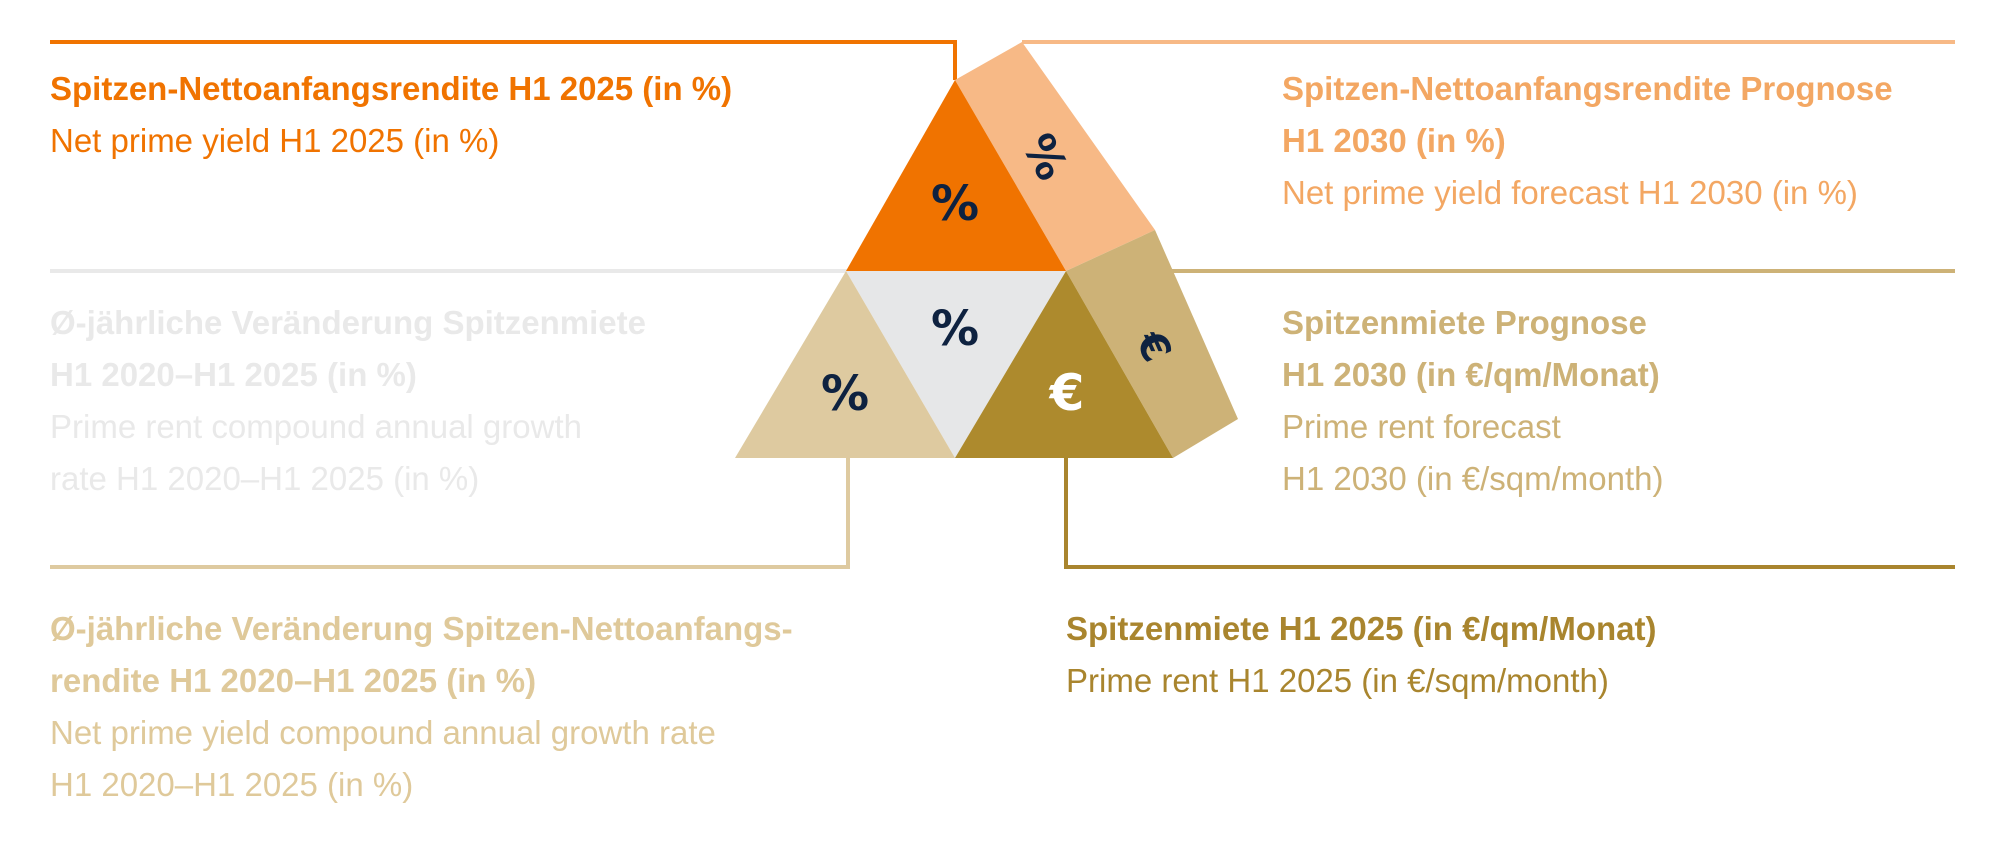 This screenshot has width=2000, height=845. Describe the element at coordinates (233, 374) in the screenshot. I see `label-mid-left-de-line-2: H1 2020–H1 2025 (in %)` at that location.